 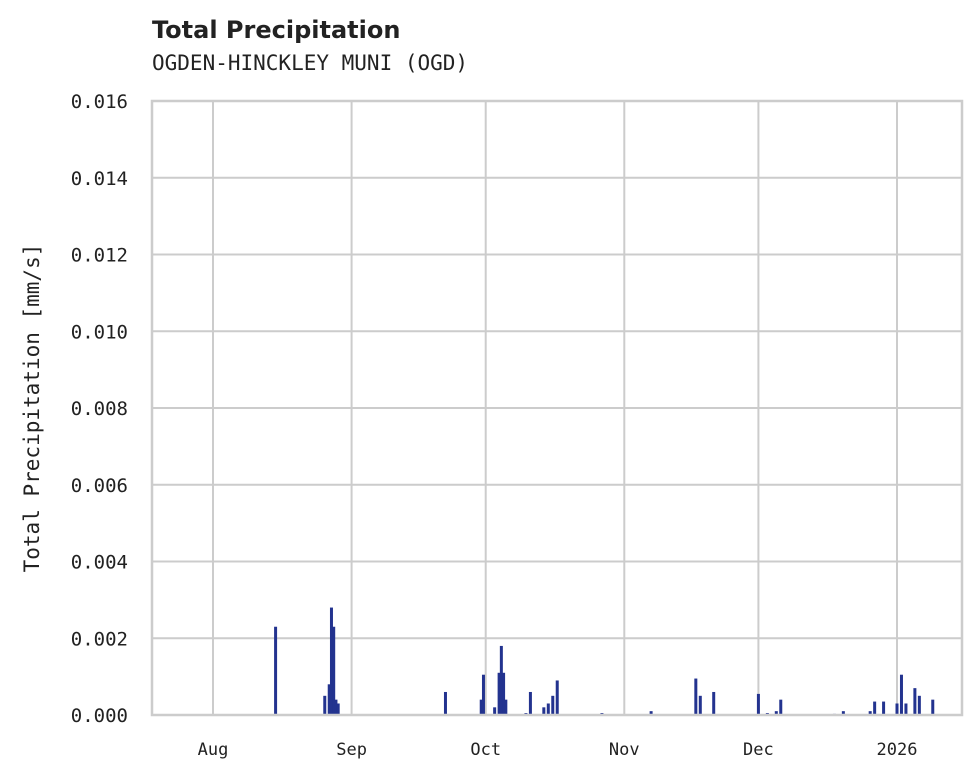 I want to click on x-tick-label: Oct, so click(x=485, y=750).